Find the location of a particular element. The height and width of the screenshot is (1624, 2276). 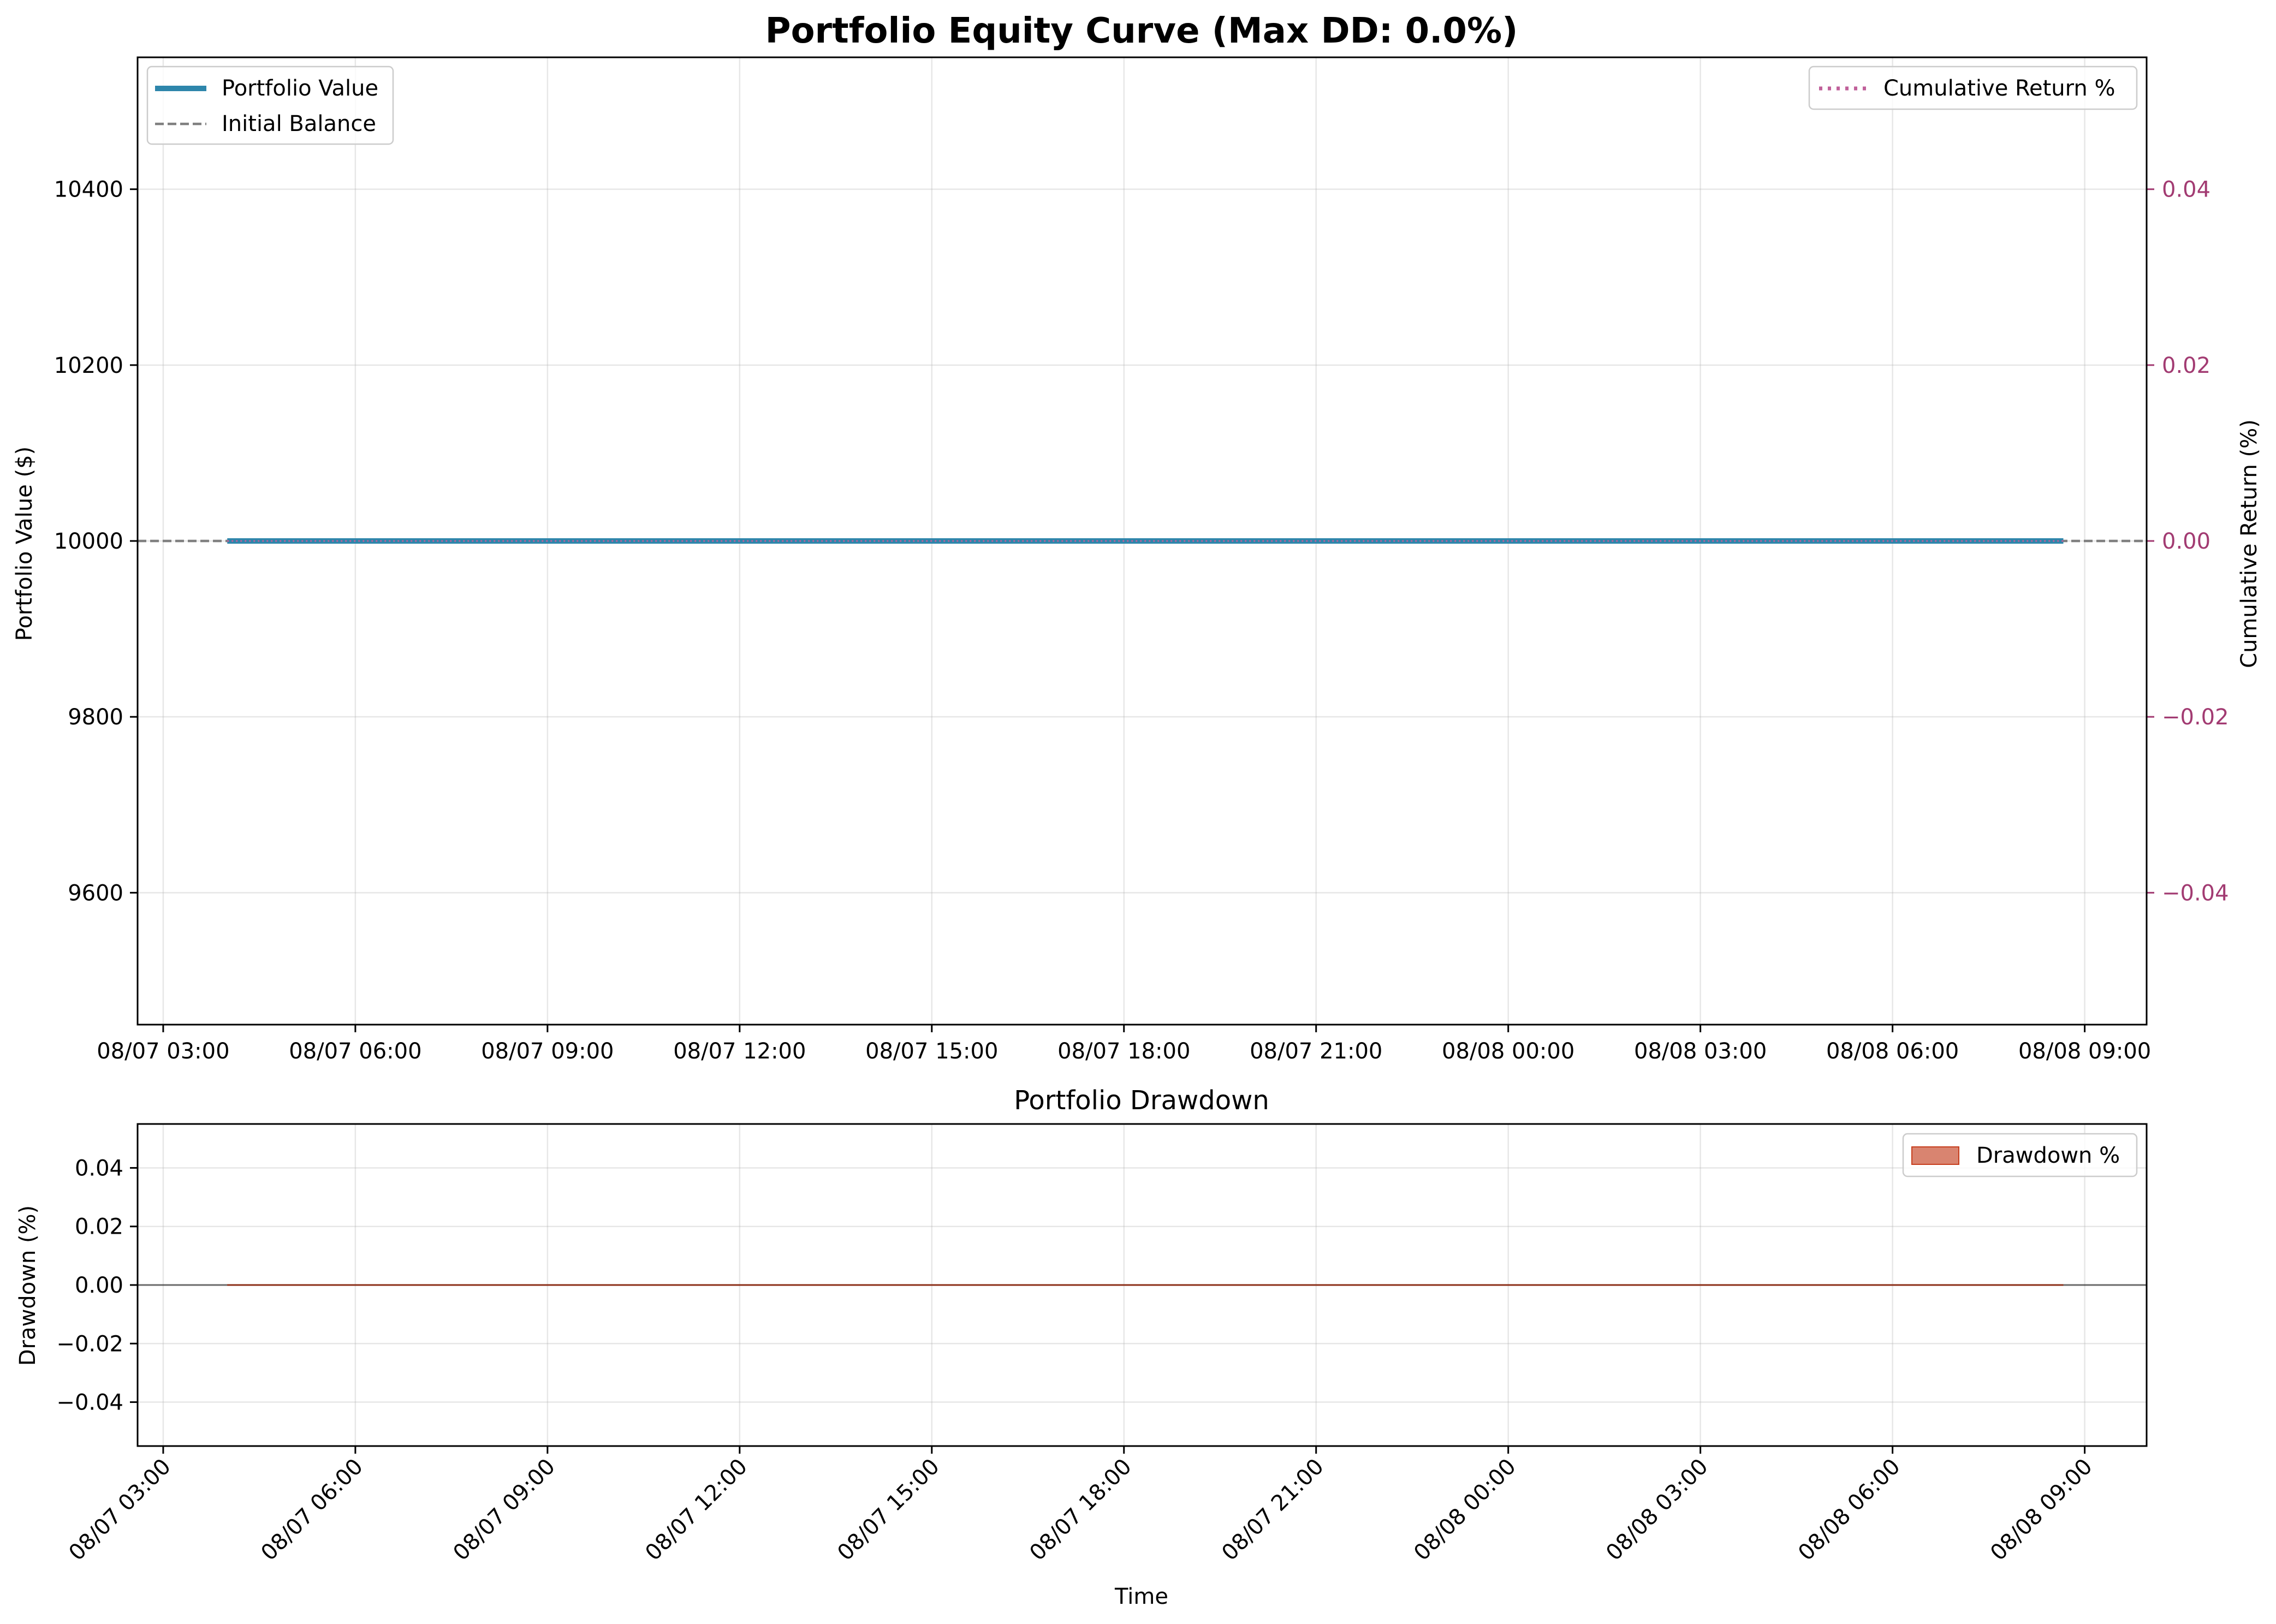

y-tick-label: −0.04 is located at coordinates (89, 1402).